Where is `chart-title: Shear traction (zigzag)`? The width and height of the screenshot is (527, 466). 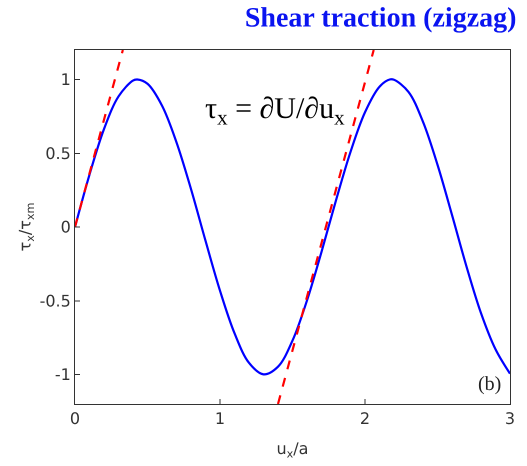 chart-title: Shear traction (zigzag) is located at coordinates (380, 18).